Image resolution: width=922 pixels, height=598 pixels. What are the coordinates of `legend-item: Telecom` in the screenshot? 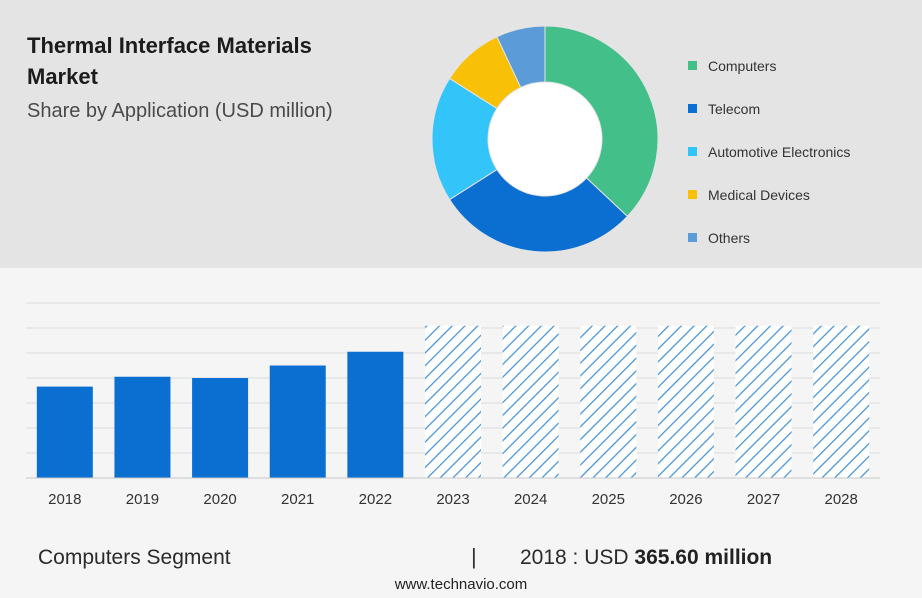 It's located at (769, 108).